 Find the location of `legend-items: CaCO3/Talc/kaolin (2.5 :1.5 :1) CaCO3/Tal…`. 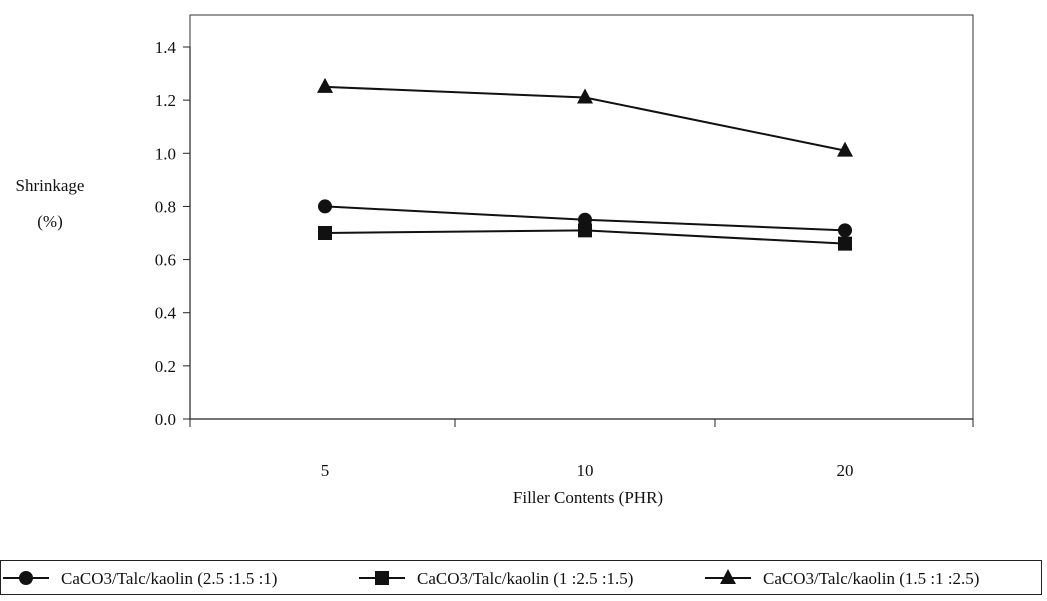

legend-items: CaCO3/Talc/kaolin (2.5 :1.5 :1) CaCO3/Tal… is located at coordinates (491, 578).